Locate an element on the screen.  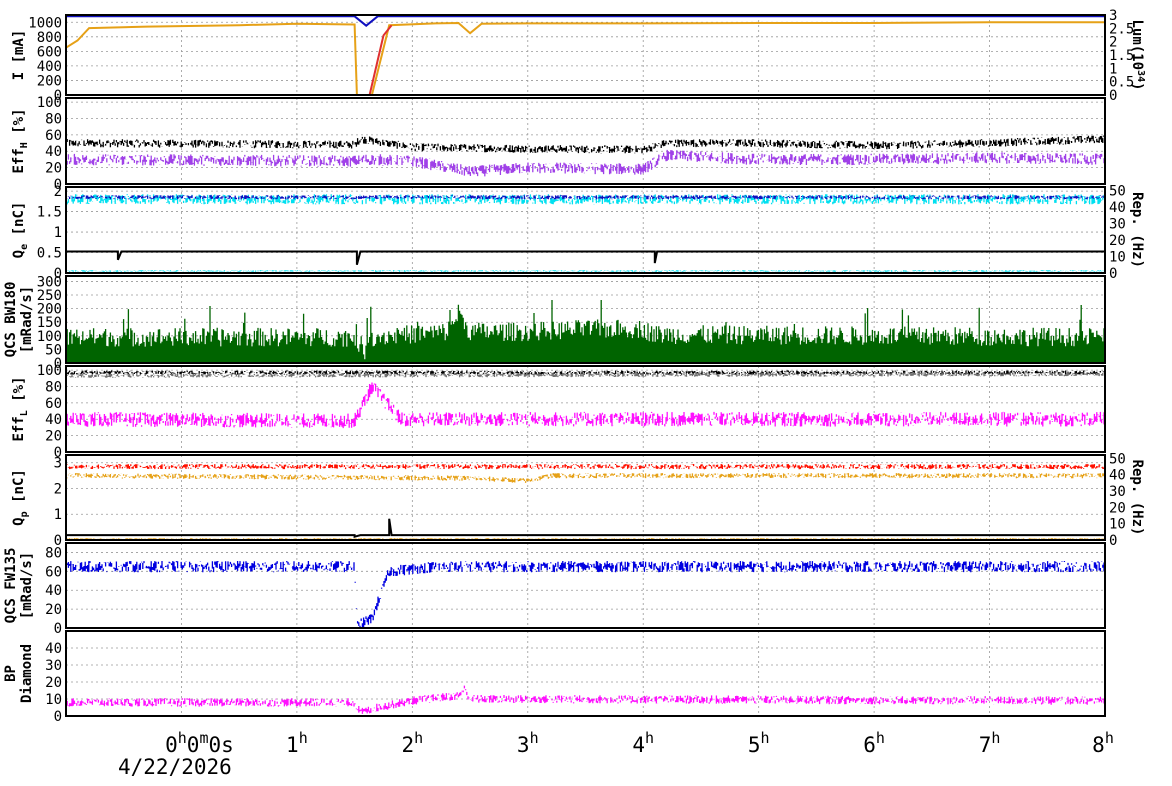
y-axis-label: EffL [%] is located at coordinates (20, 408).